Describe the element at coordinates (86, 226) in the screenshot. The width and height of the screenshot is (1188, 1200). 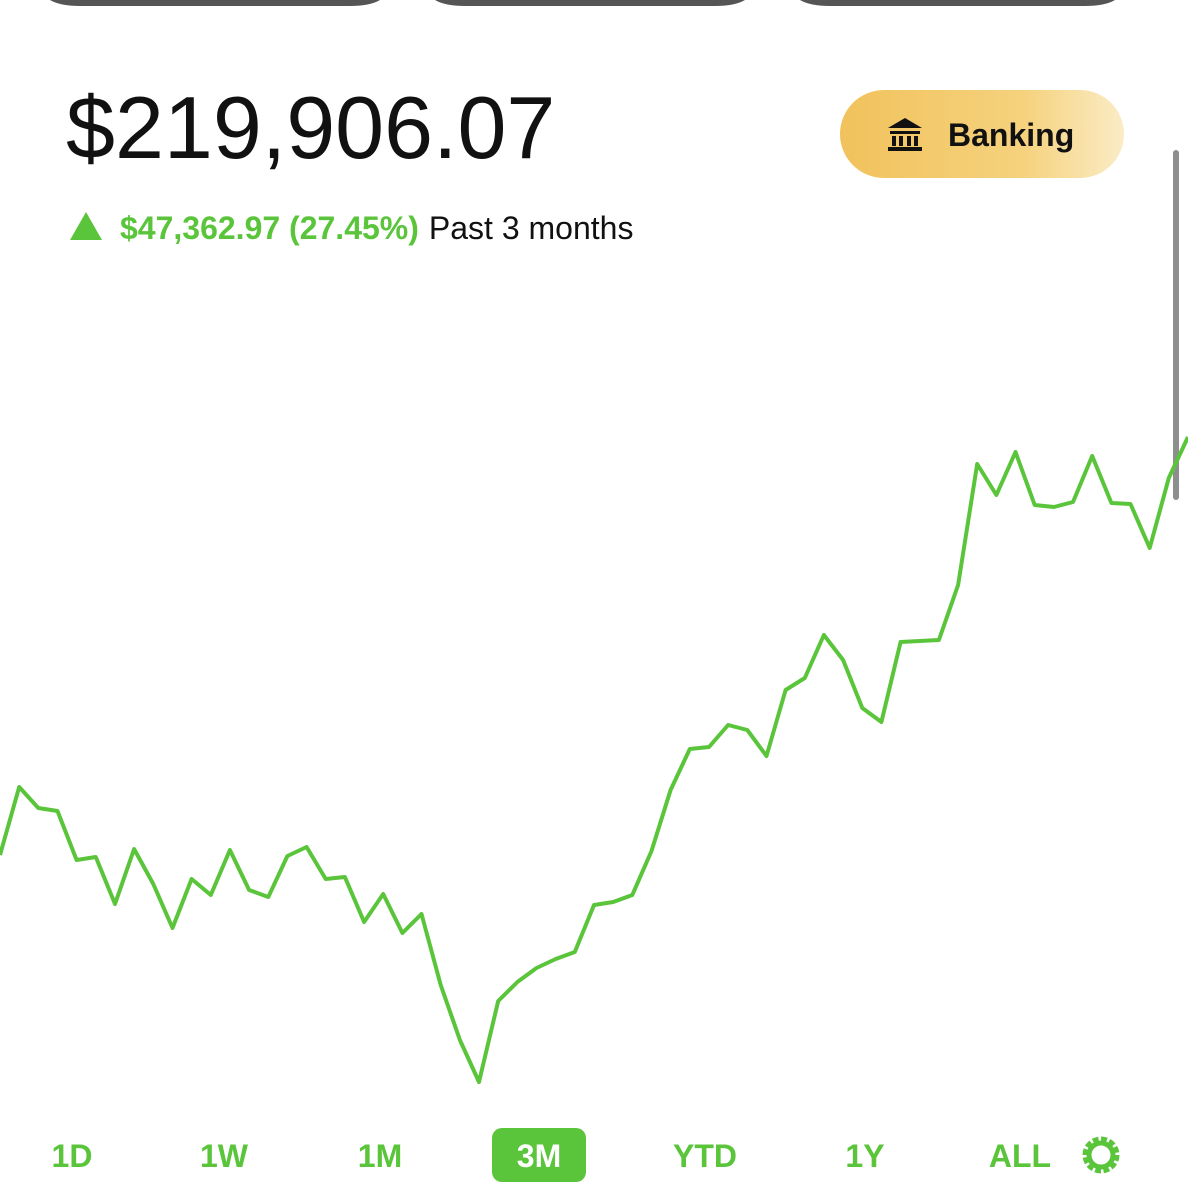
I see `up-arrow` at that location.